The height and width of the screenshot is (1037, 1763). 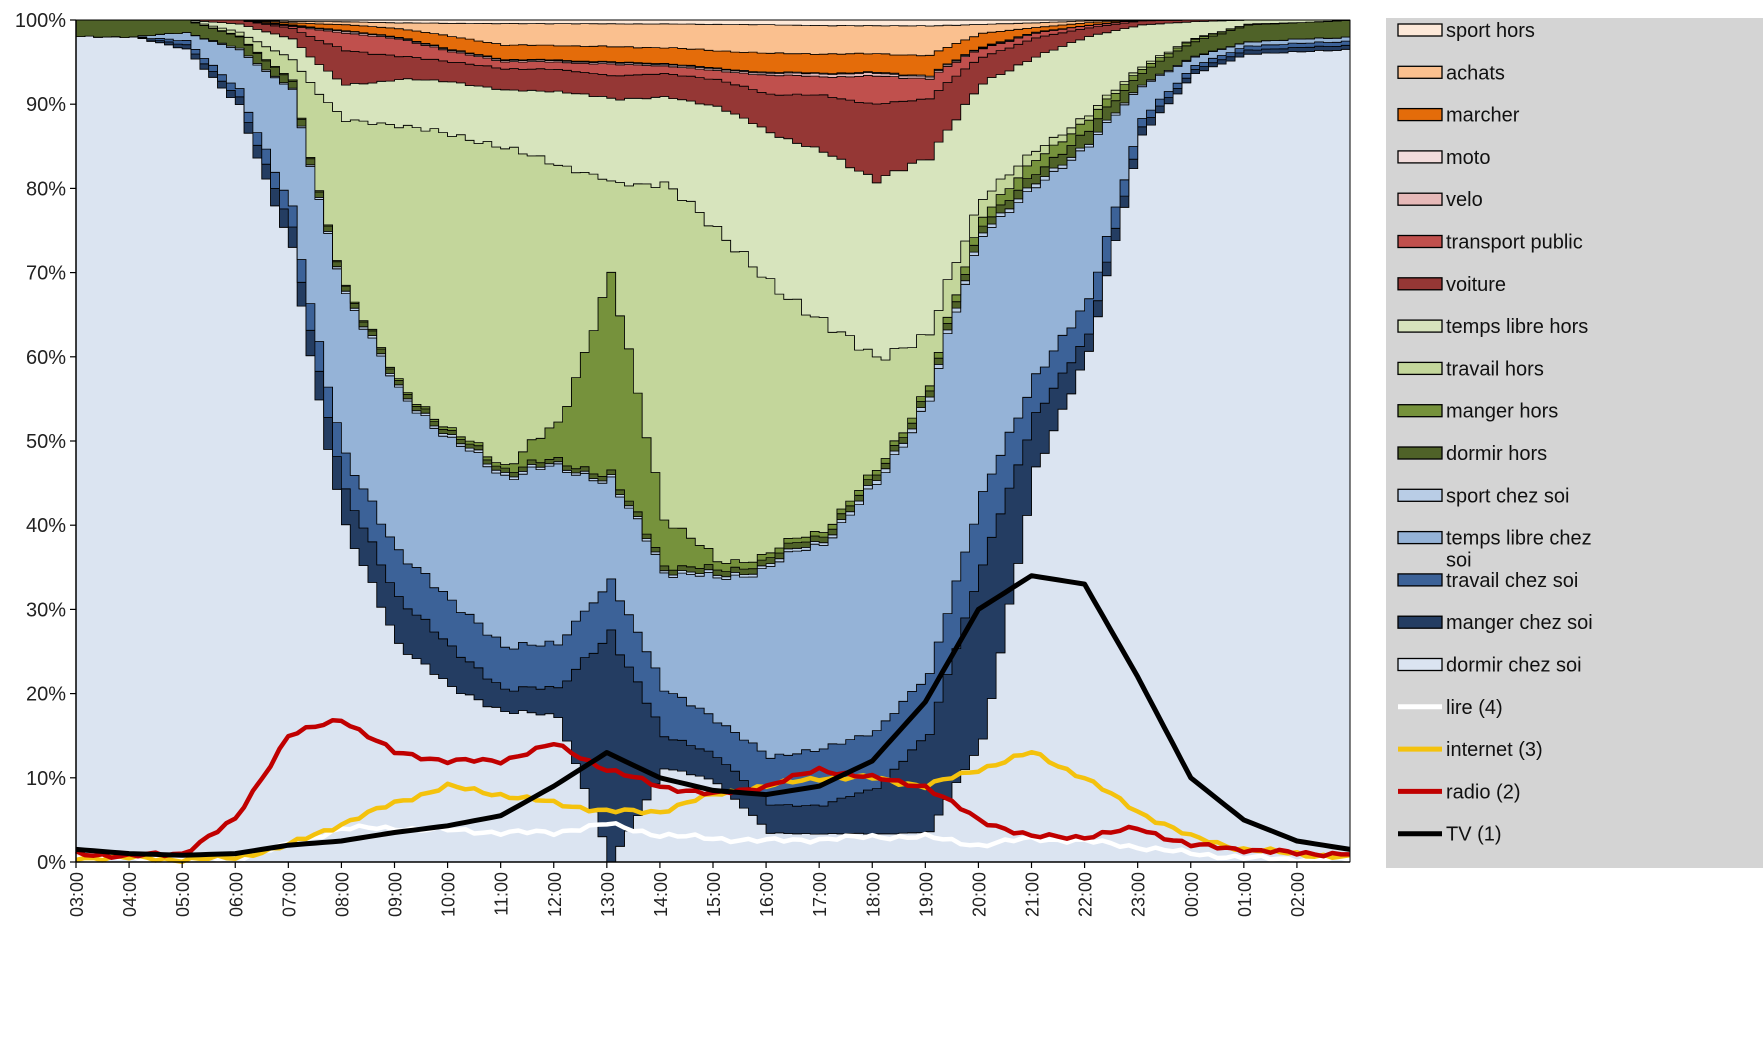 What do you see at coordinates (1475, 73) in the screenshot?
I see `legend-label: achats` at bounding box center [1475, 73].